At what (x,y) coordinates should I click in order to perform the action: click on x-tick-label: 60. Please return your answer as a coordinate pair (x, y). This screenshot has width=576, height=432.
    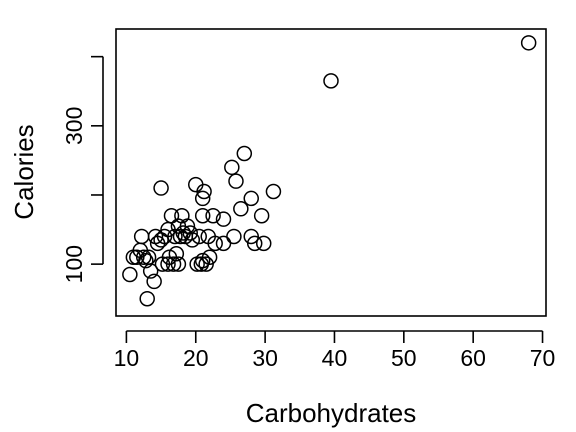
    Looking at the image, I should click on (473, 358).